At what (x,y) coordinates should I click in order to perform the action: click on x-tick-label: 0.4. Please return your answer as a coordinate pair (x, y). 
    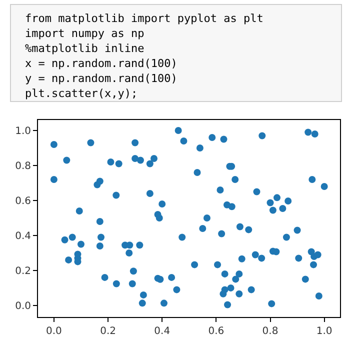
    Looking at the image, I should click on (162, 331).